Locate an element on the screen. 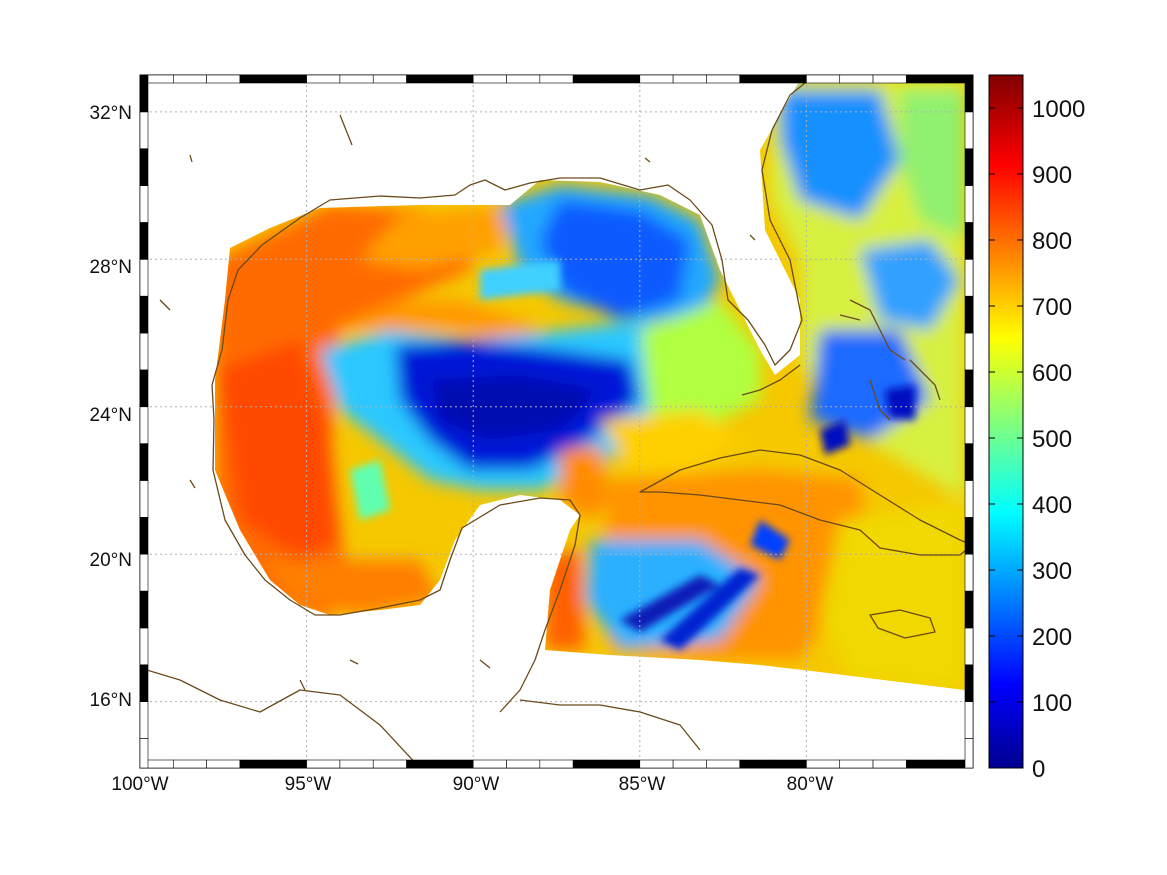  coast-florida-keys is located at coordinates (771, 380).